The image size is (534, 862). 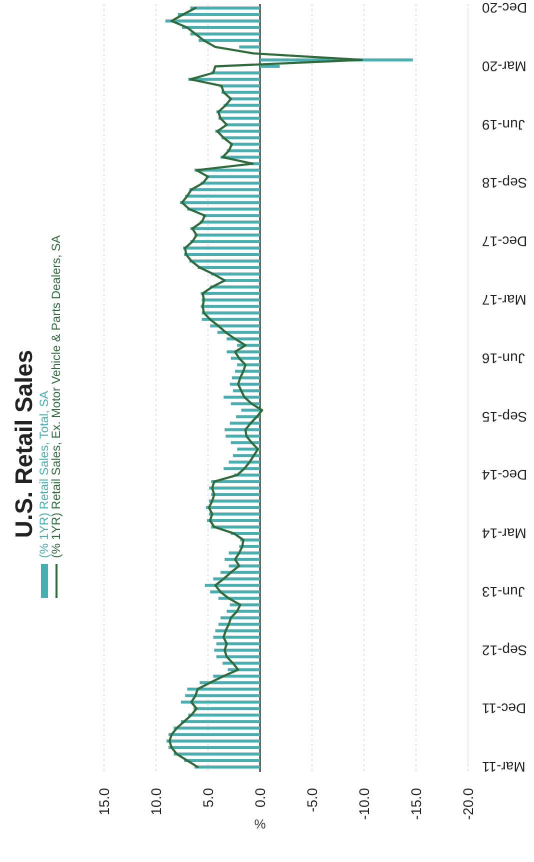 What do you see at coordinates (504, 534) in the screenshot?
I see `y-tick-label: Mar-14` at bounding box center [504, 534].